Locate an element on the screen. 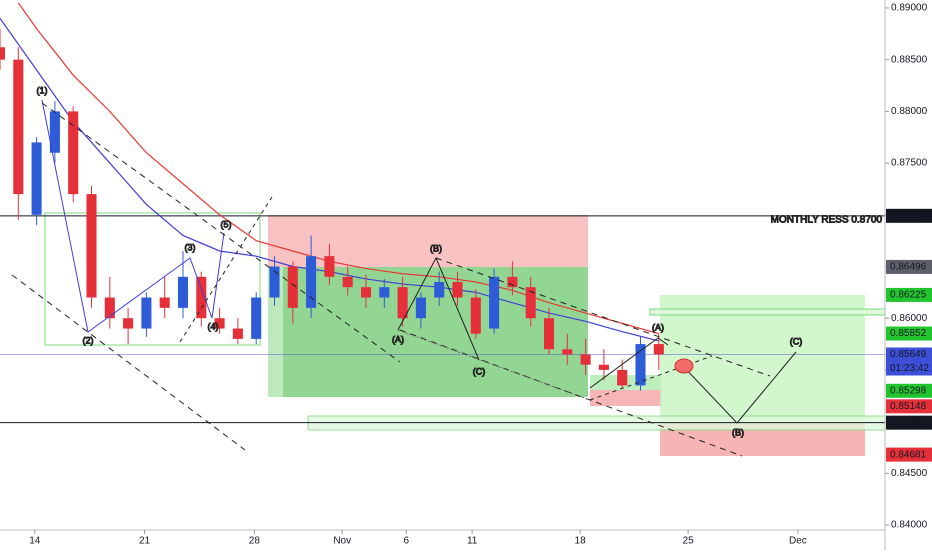 This screenshot has width=932, height=555. wave-label: (3) is located at coordinates (190, 247).